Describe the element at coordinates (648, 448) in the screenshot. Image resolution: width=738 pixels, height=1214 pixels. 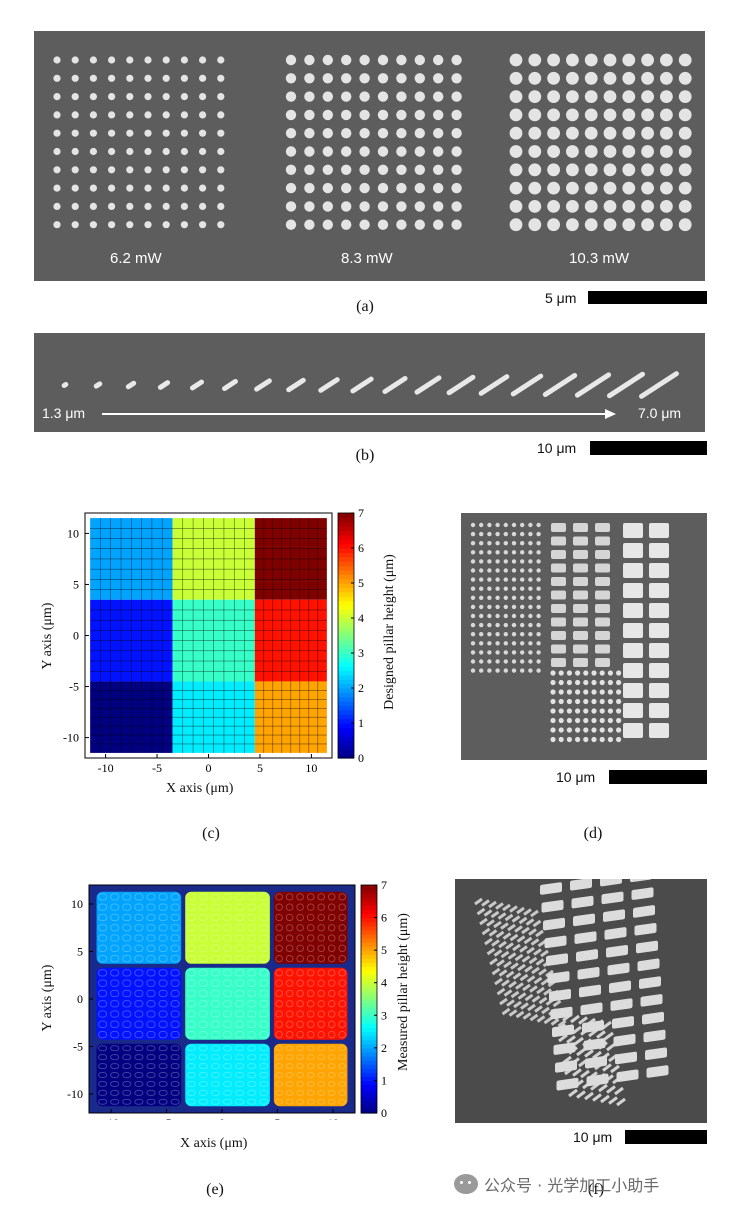
I see `scale-bar-b` at that location.